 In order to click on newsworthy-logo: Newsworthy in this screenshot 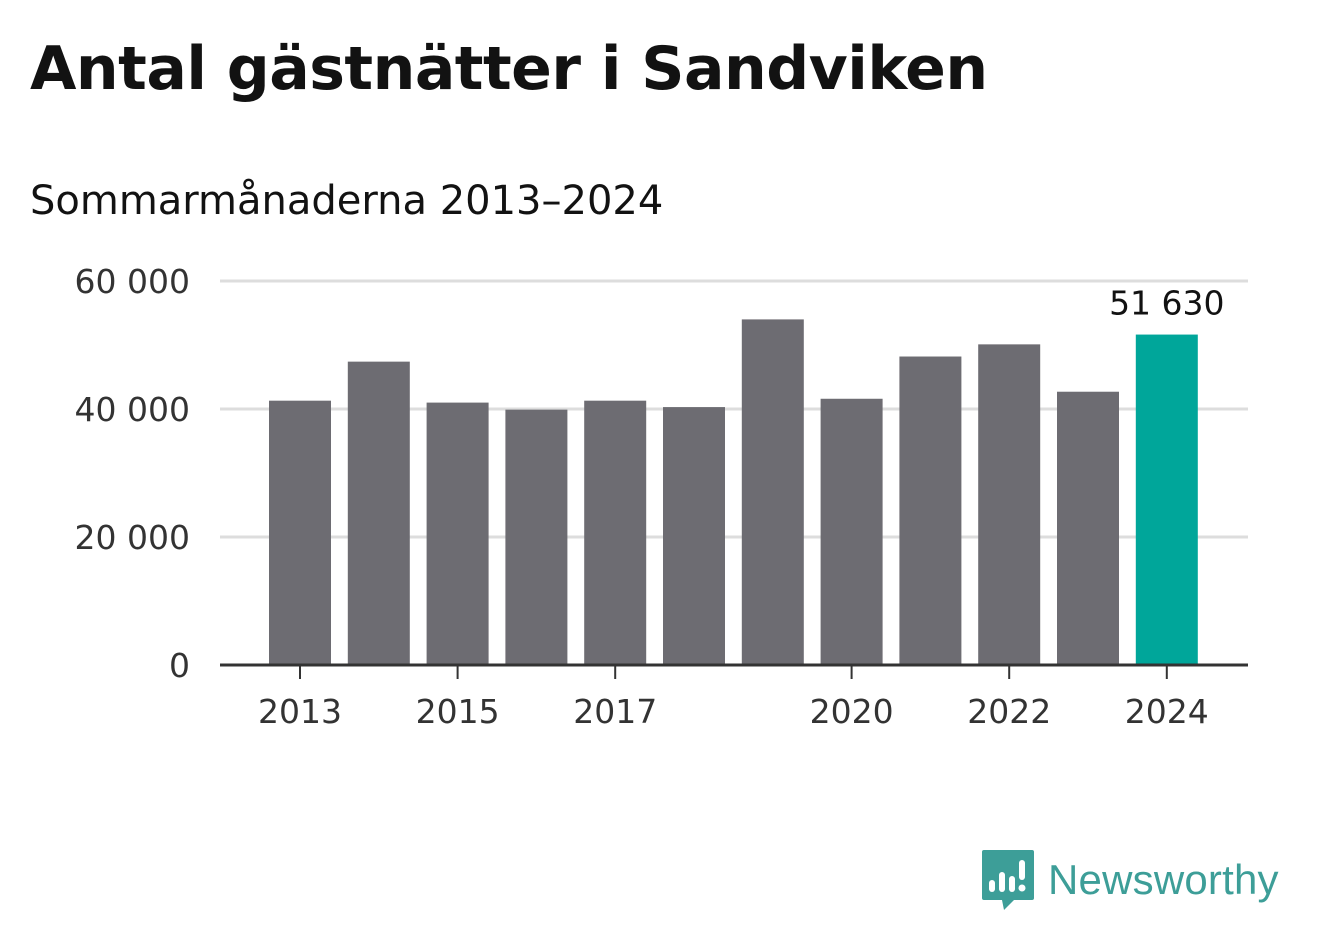, I will do `click(1129, 880)`.